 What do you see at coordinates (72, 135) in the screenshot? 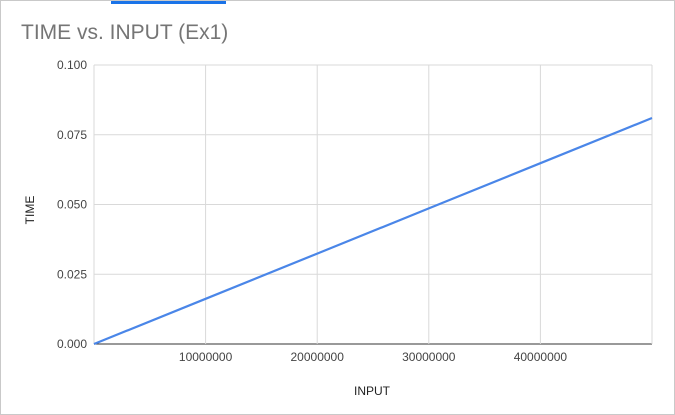
I see `y-tick-label: 0.075` at bounding box center [72, 135].